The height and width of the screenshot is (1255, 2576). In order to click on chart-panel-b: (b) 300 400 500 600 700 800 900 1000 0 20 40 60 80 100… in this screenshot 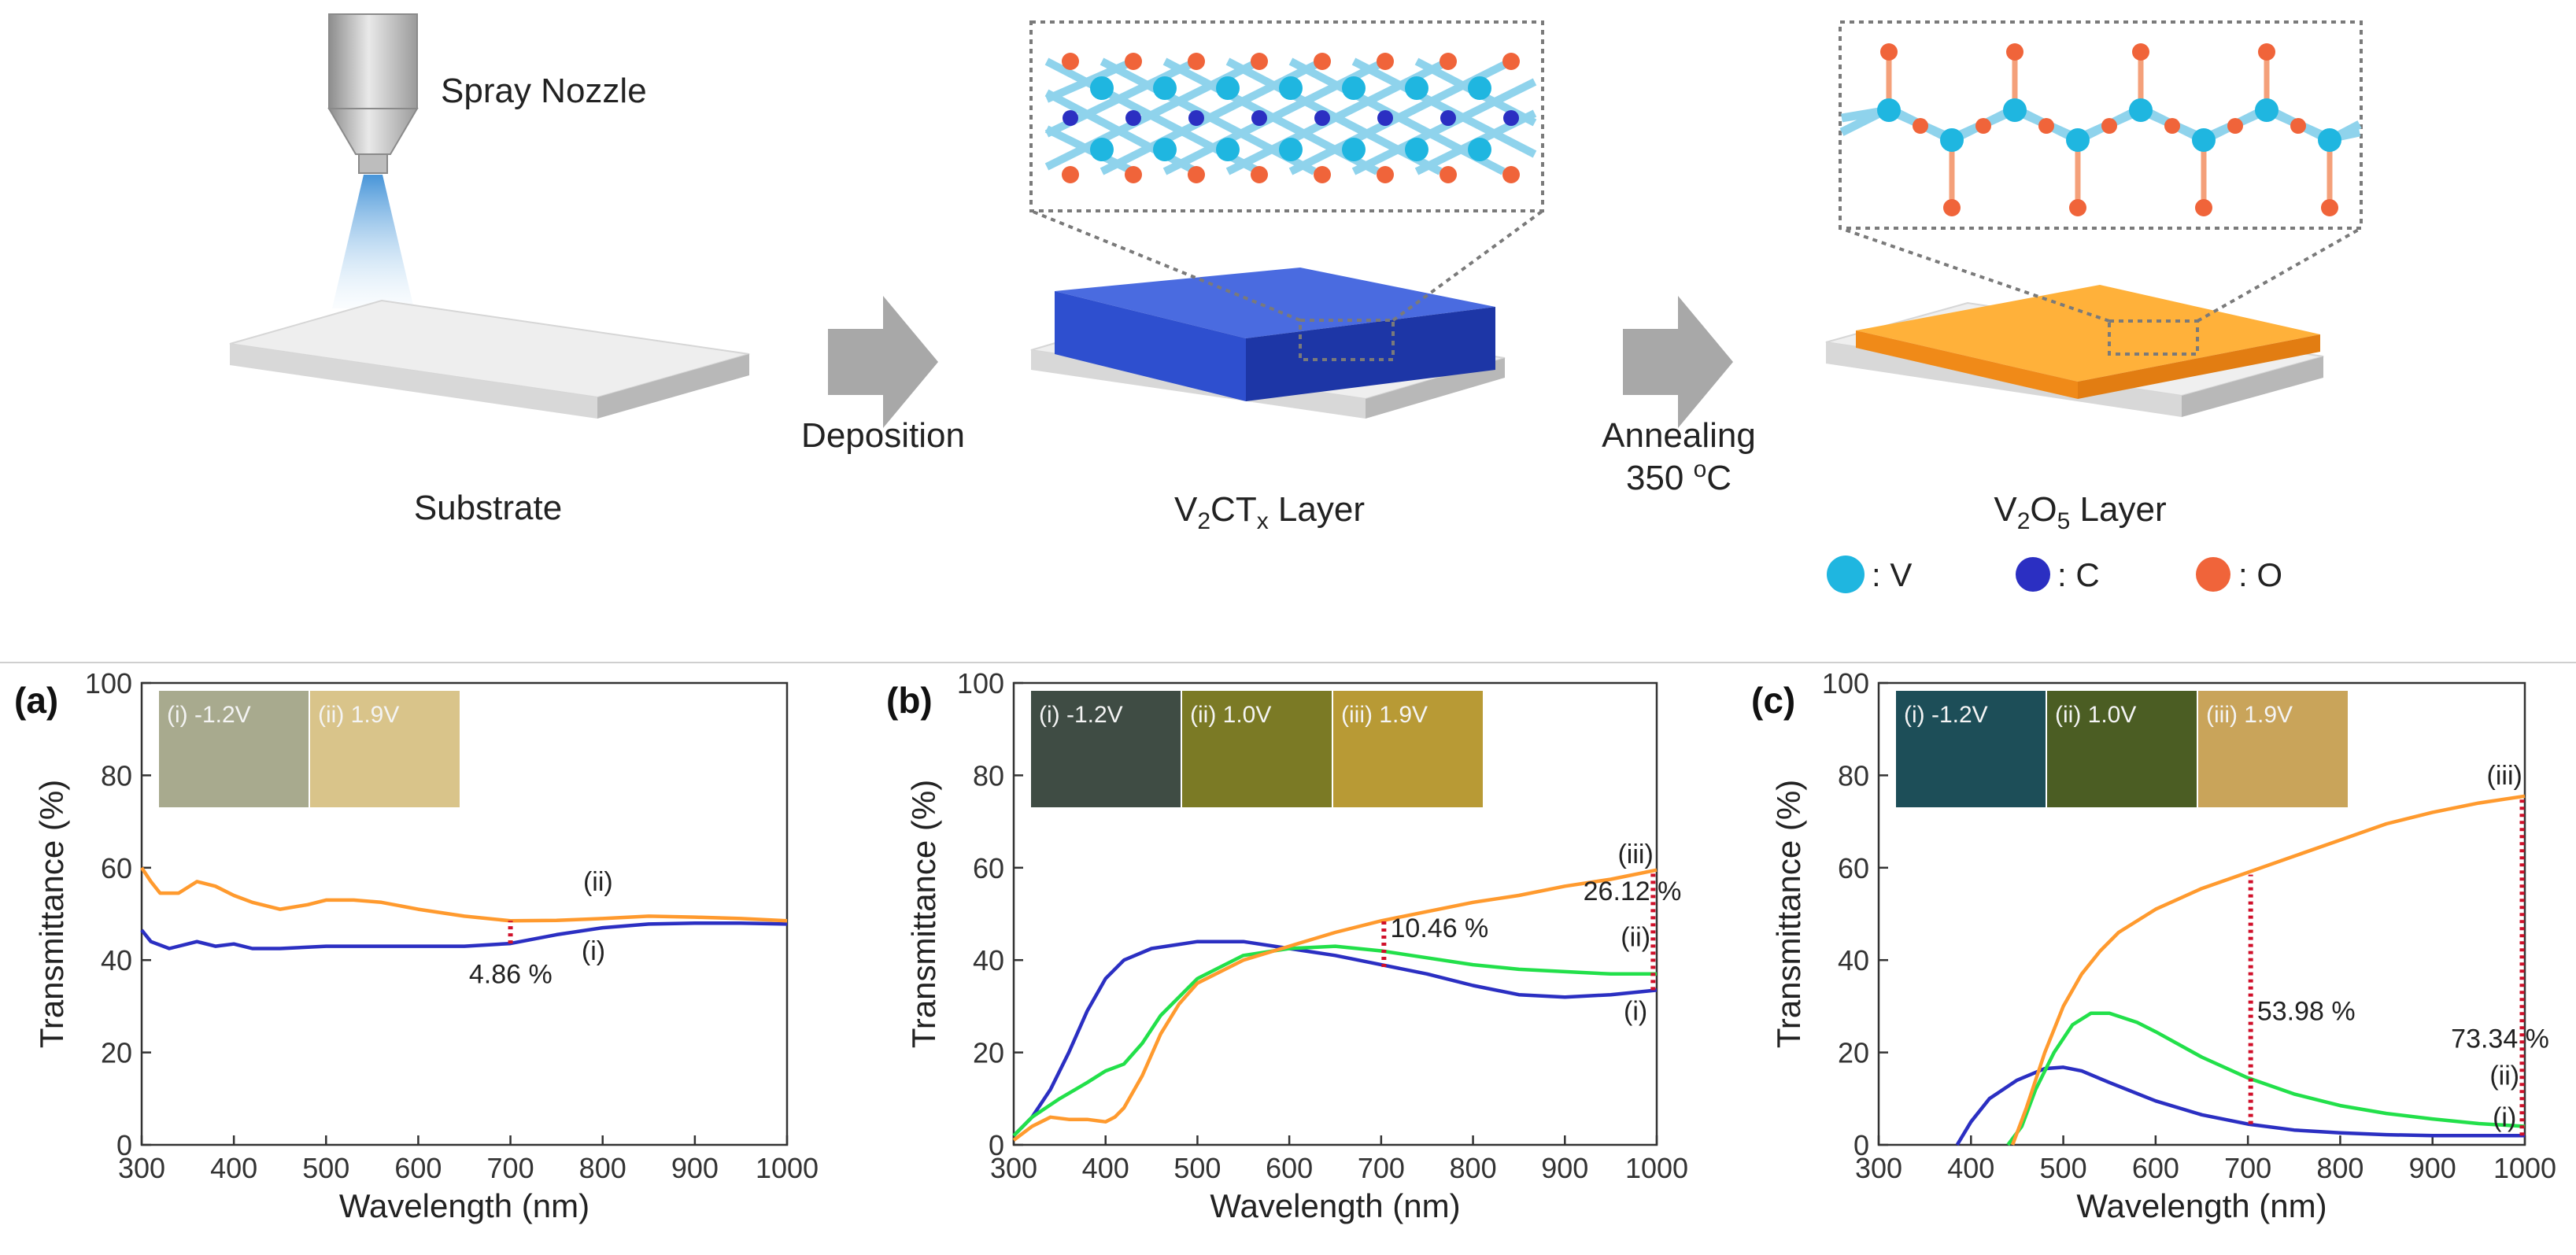, I will do `click(1287, 945)`.